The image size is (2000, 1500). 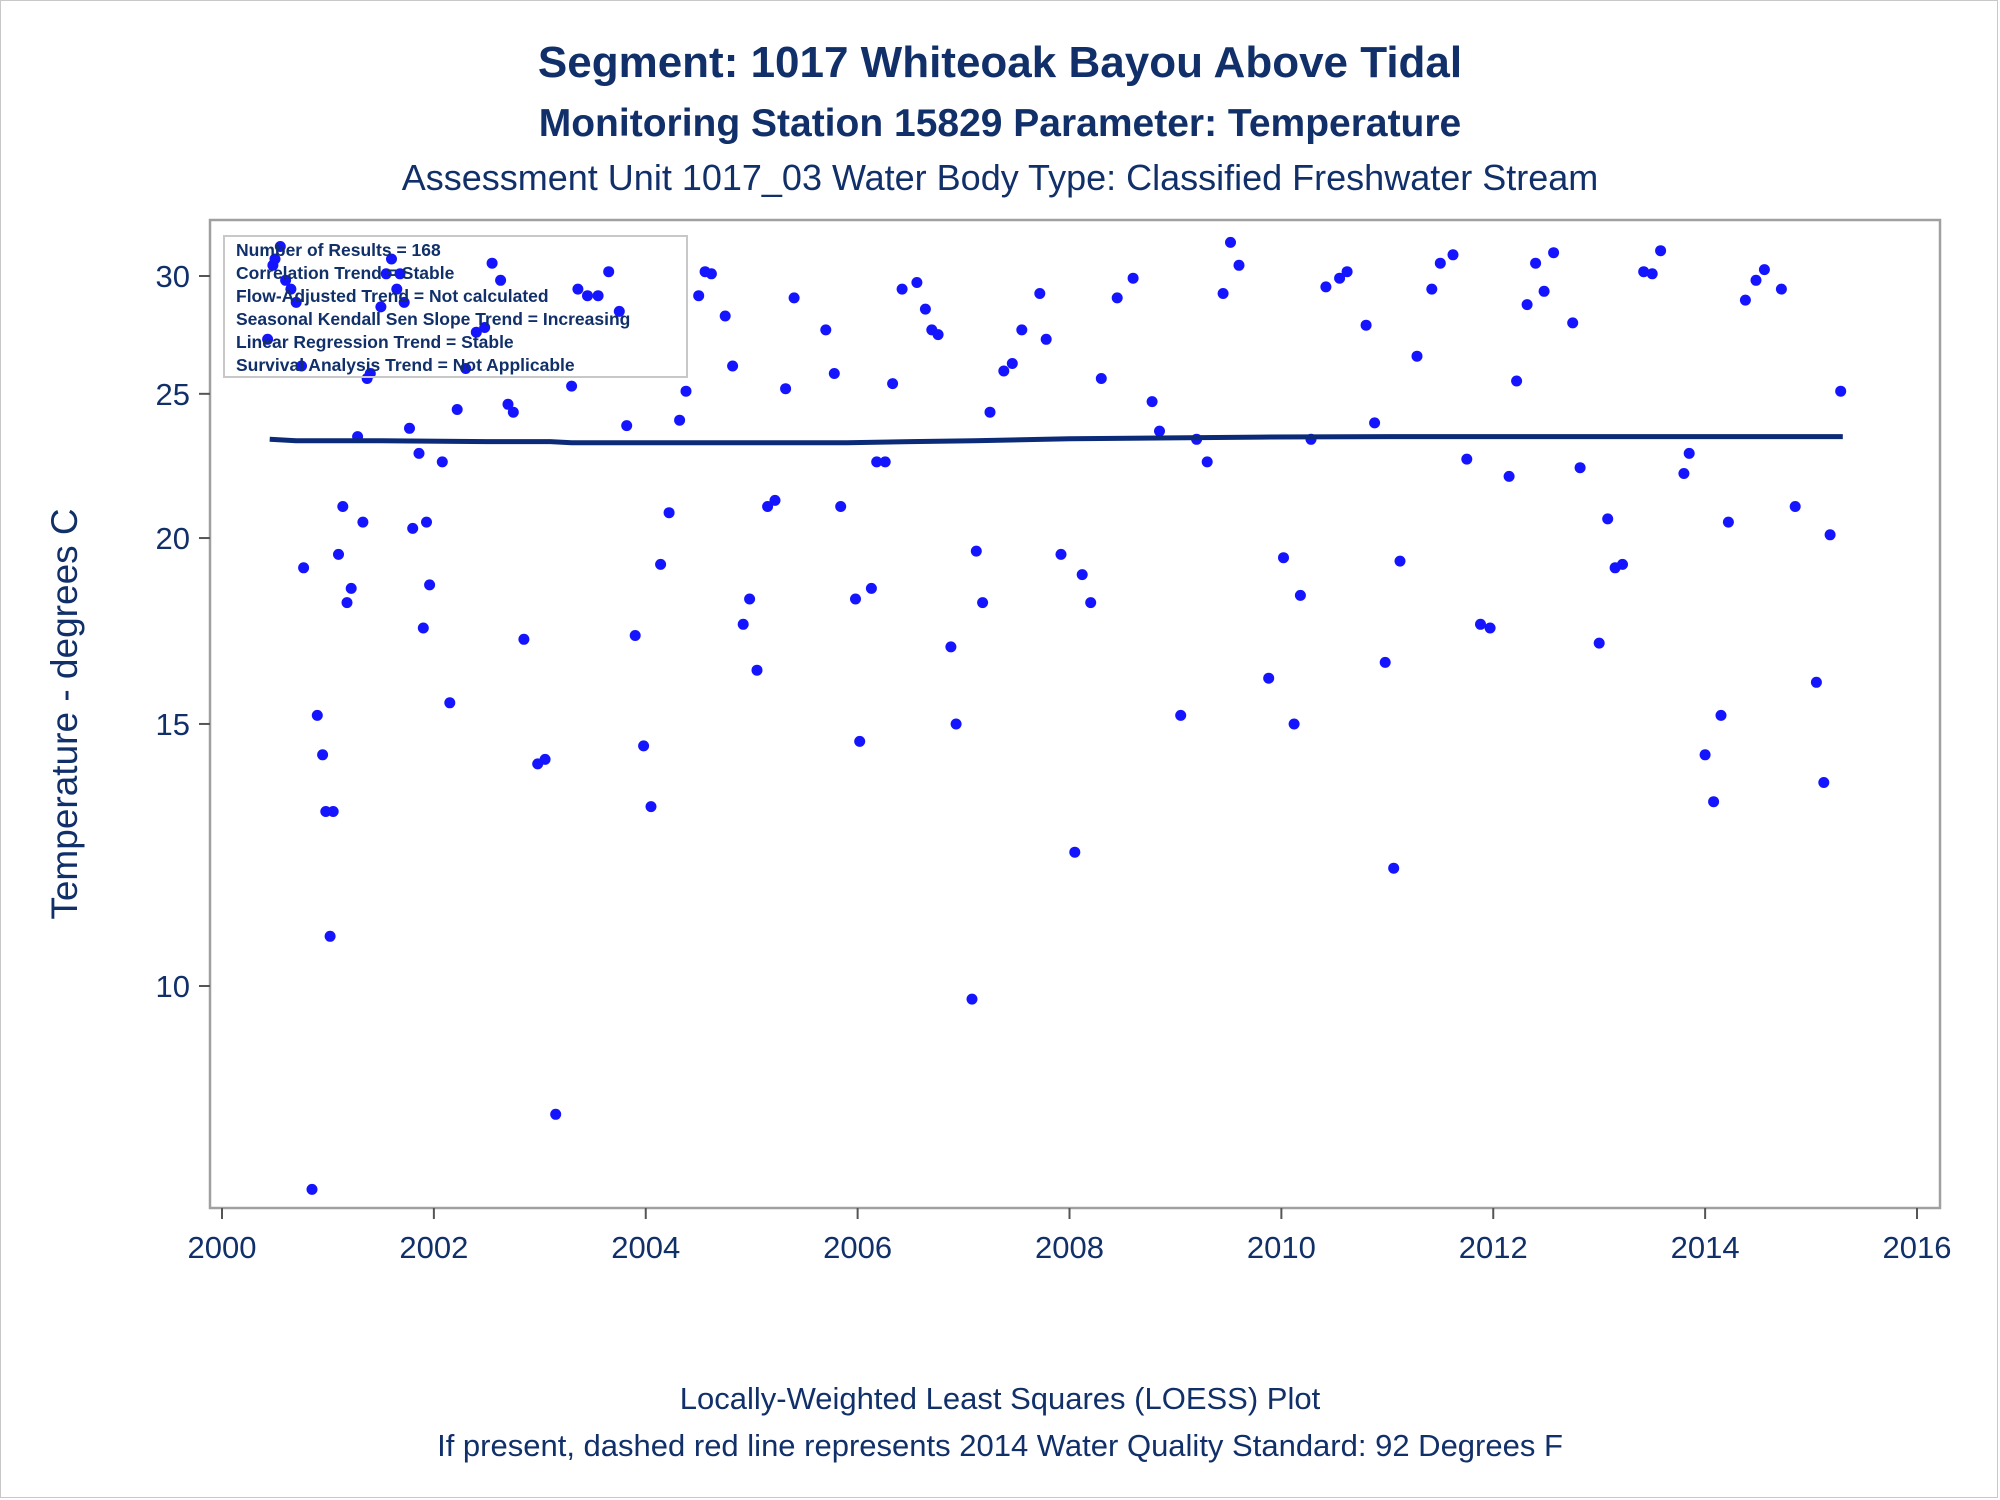 What do you see at coordinates (433, 1247) in the screenshot?
I see `x-tick-label: 2002` at bounding box center [433, 1247].